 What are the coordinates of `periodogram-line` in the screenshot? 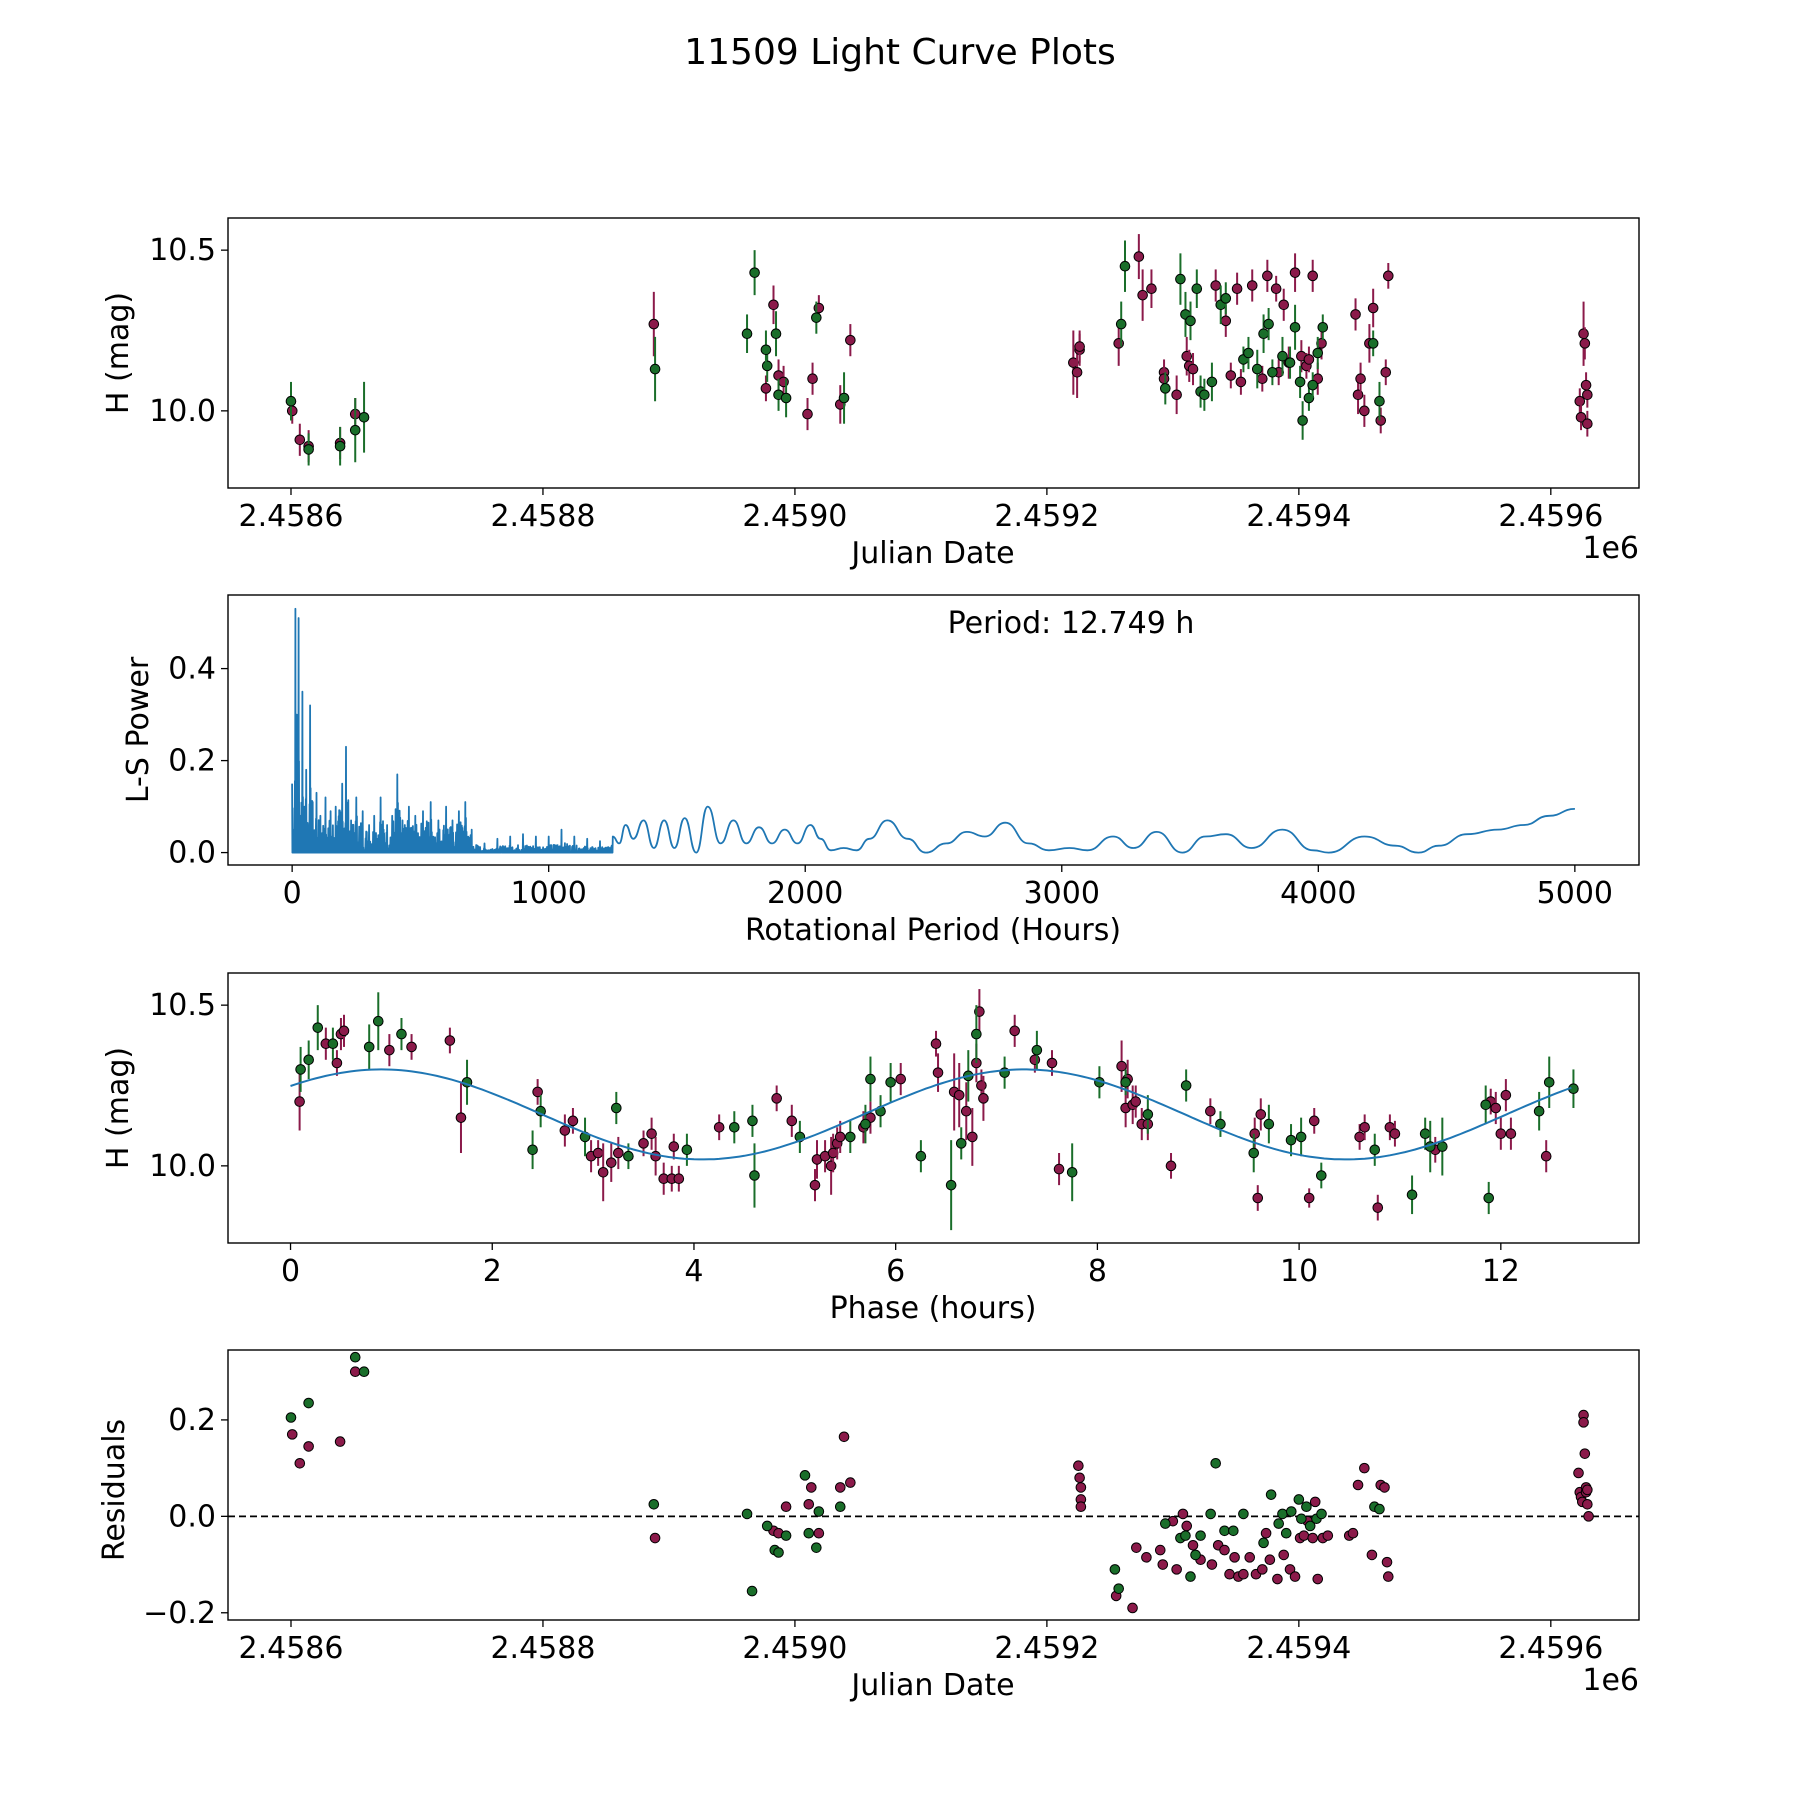 It's located at (933, 730).